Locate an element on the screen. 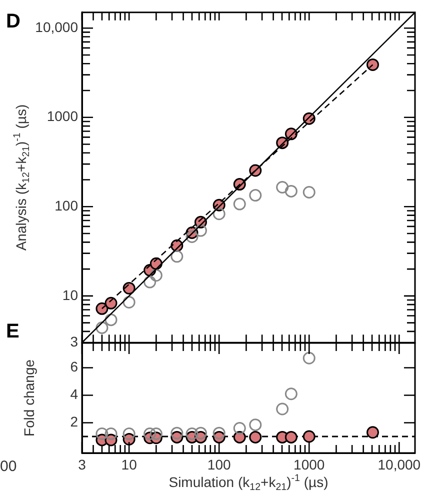 Image resolution: width=432 pixels, height=497 pixels. x-tick-label: 10,000 is located at coordinates (399, 464).